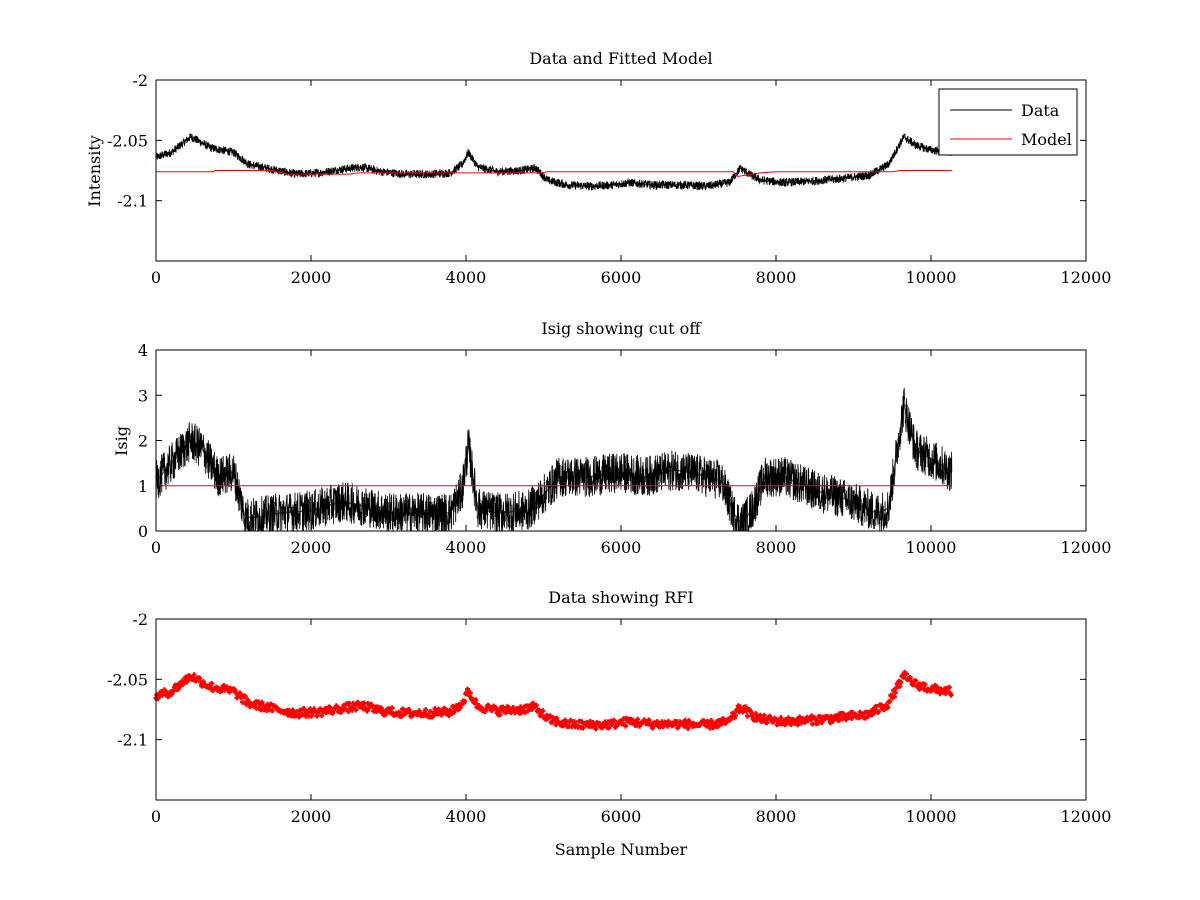  I want to click on panel-1-title: Data and Fitted Model, so click(620, 58).